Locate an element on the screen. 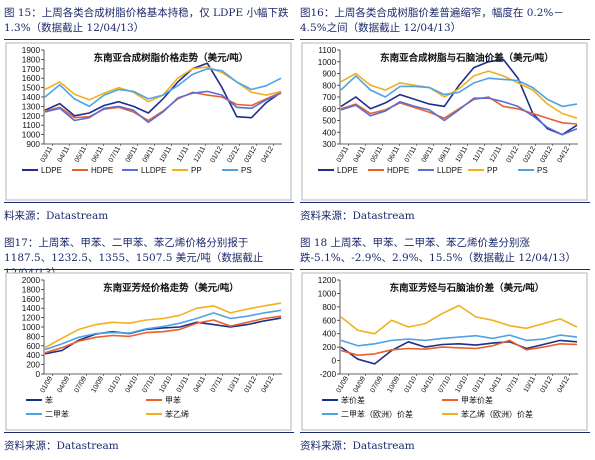  chart-title: 东南亚芳烃与石脑油价差（美元/吨） is located at coordinates (467, 288).